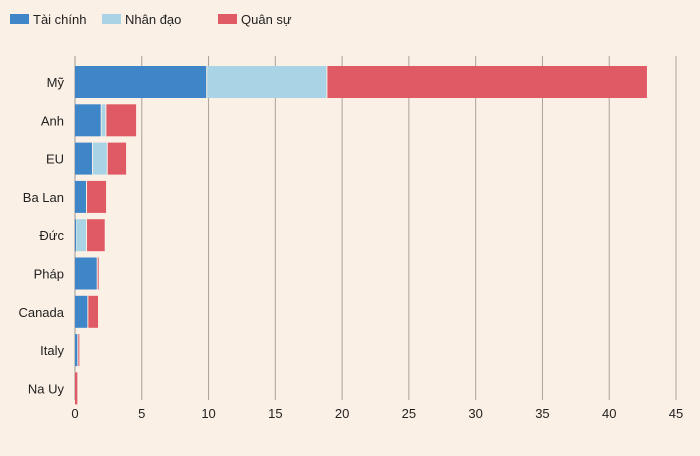 This screenshot has height=456, width=700. I want to click on x-tick-label: 45, so click(676, 413).